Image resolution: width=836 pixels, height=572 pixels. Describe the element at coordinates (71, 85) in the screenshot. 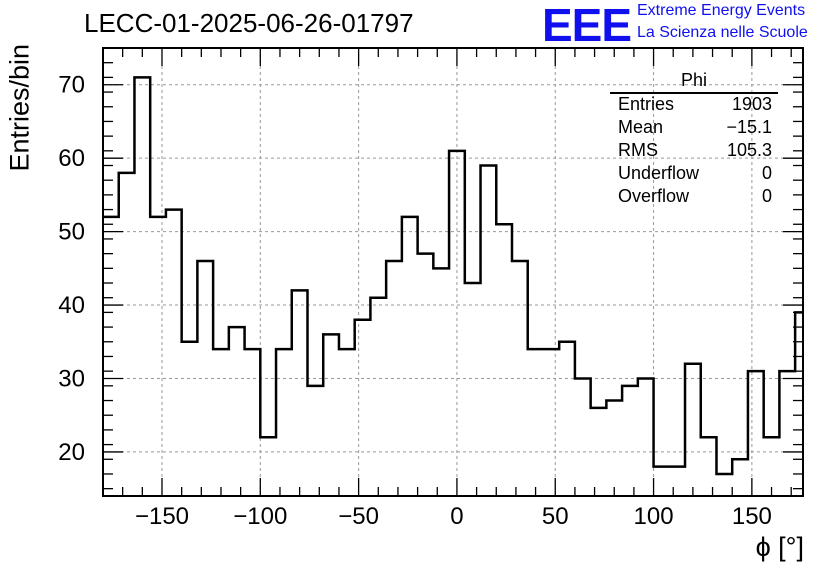

I see `y-tick-label: 70` at that location.